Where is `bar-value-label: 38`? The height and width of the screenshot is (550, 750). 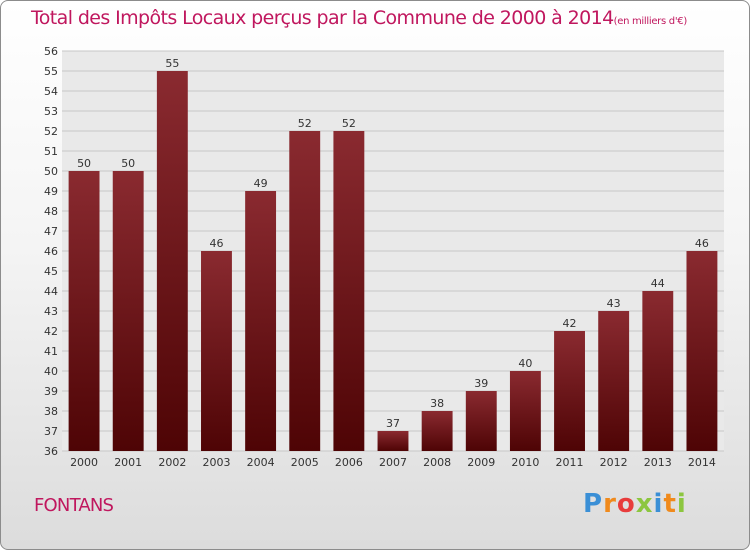
bar-value-label: 38 is located at coordinates (437, 403).